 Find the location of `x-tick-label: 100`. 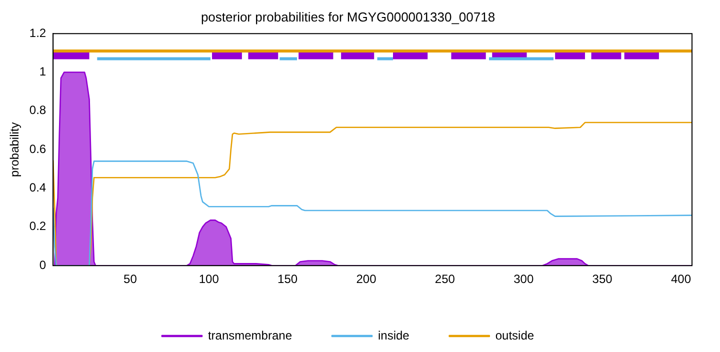

x-tick-label: 100 is located at coordinates (209, 279).